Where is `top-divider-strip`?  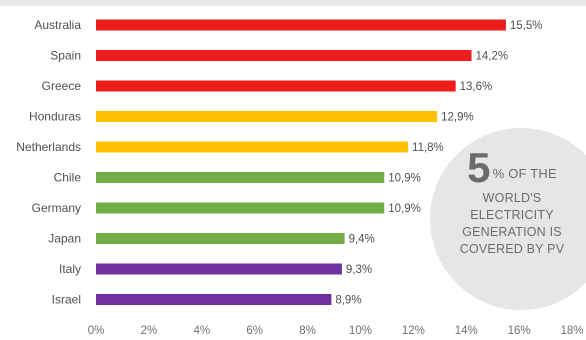 top-divider-strip is located at coordinates (293, 3).